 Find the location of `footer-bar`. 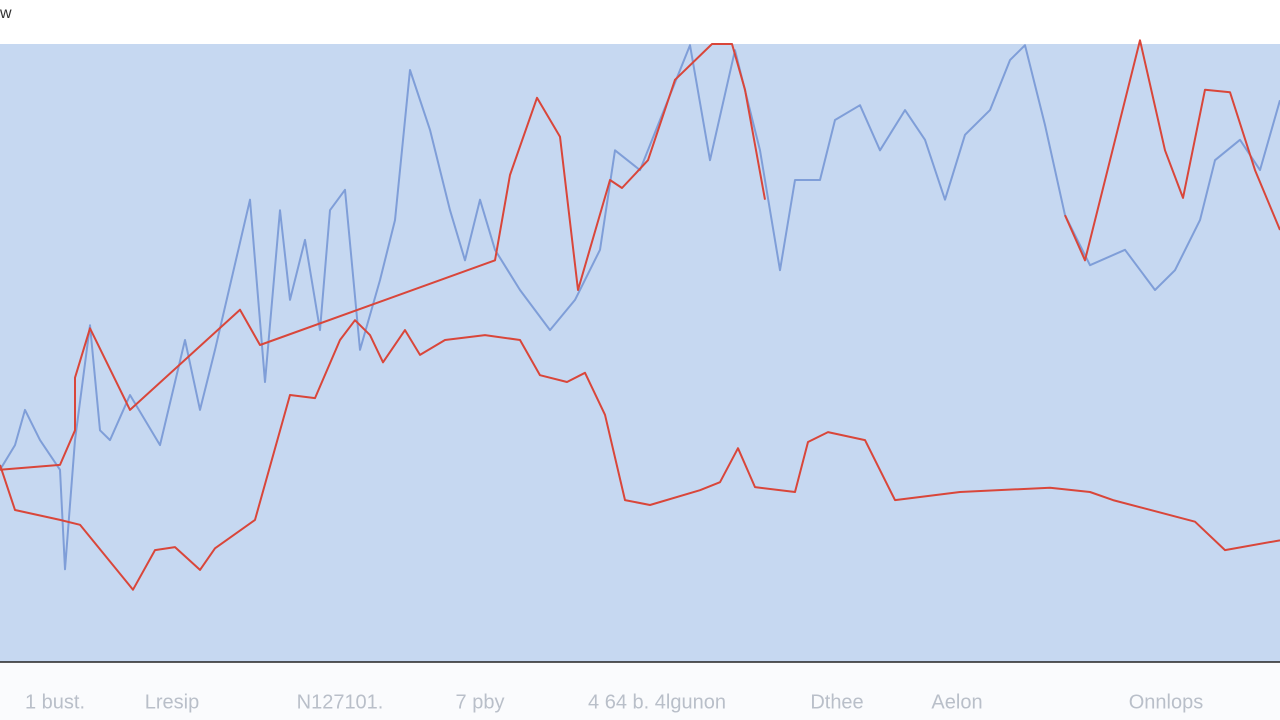

footer-bar is located at coordinates (640, 691).